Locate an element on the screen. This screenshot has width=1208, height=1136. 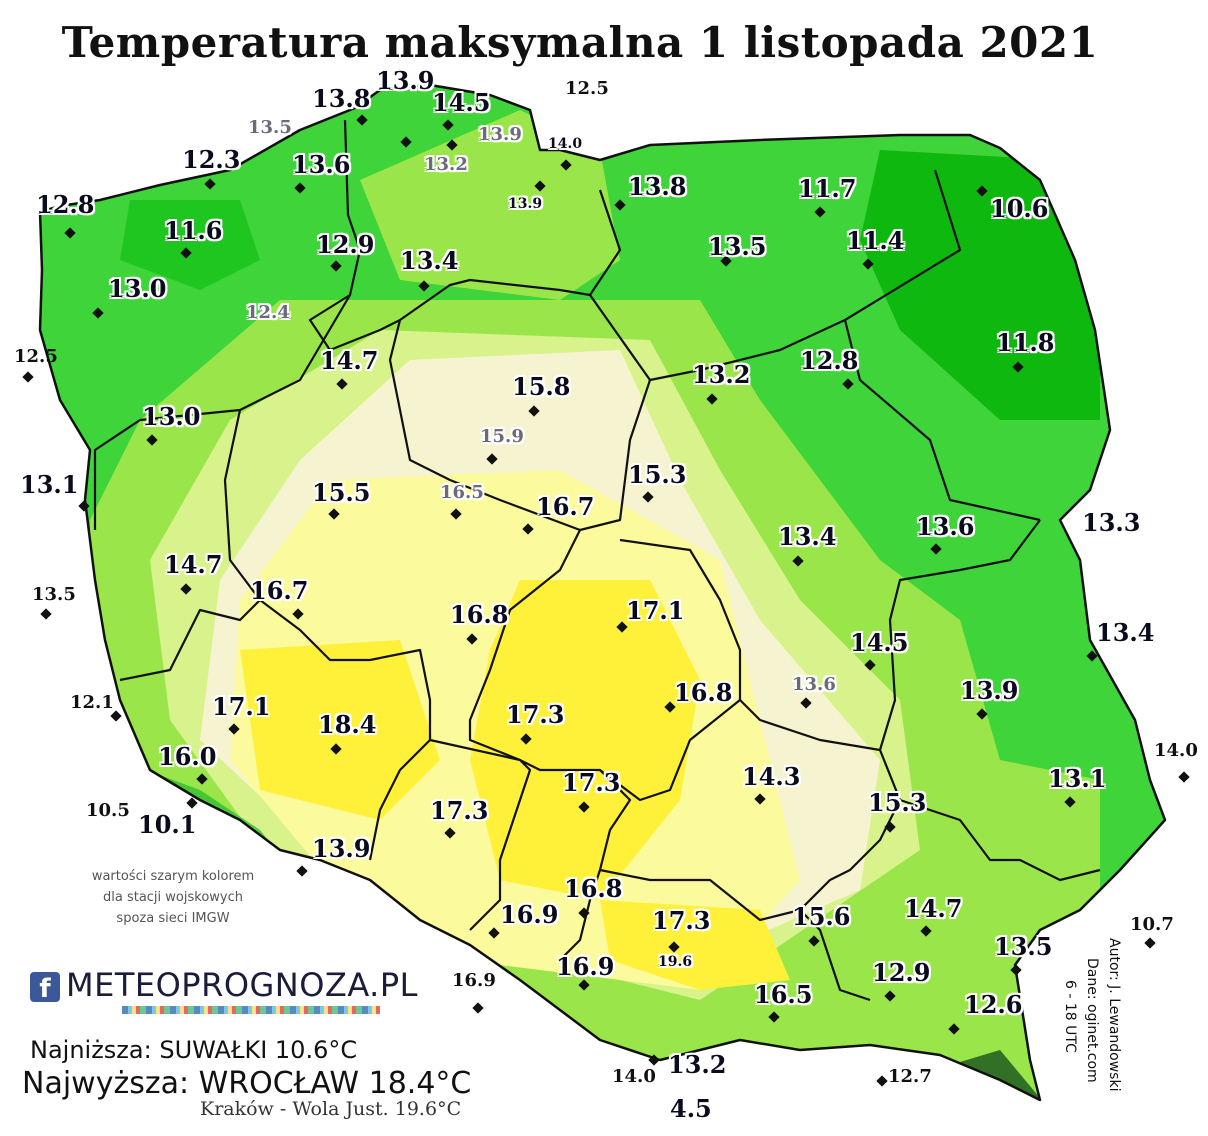
station-value: 12.1 is located at coordinates (92, 702).